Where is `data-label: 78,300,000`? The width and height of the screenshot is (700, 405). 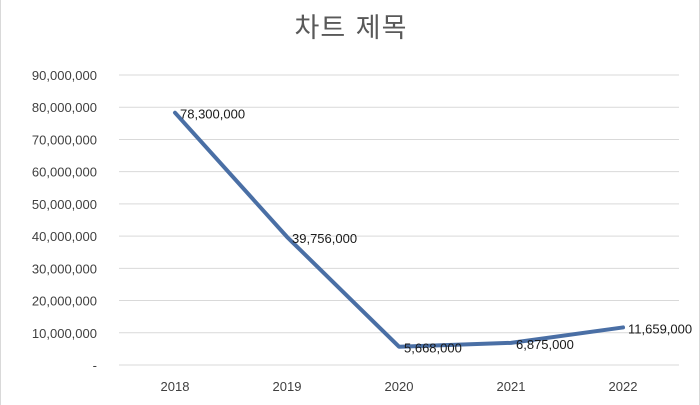
data-label: 78,300,000 is located at coordinates (212, 114).